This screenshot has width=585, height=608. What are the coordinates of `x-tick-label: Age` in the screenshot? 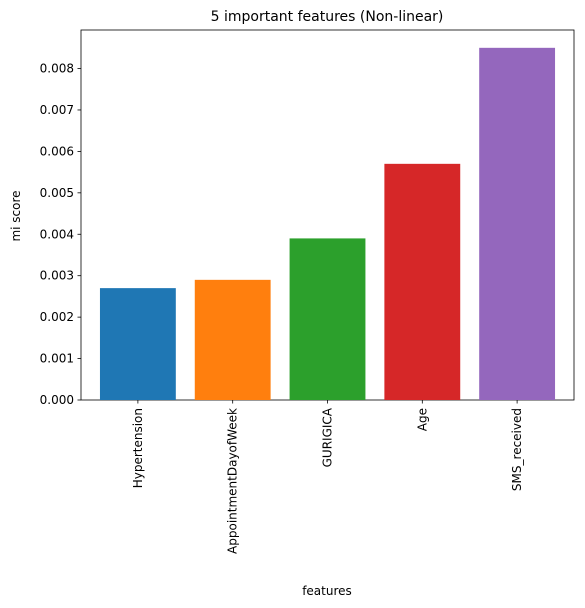 It's located at (422, 419).